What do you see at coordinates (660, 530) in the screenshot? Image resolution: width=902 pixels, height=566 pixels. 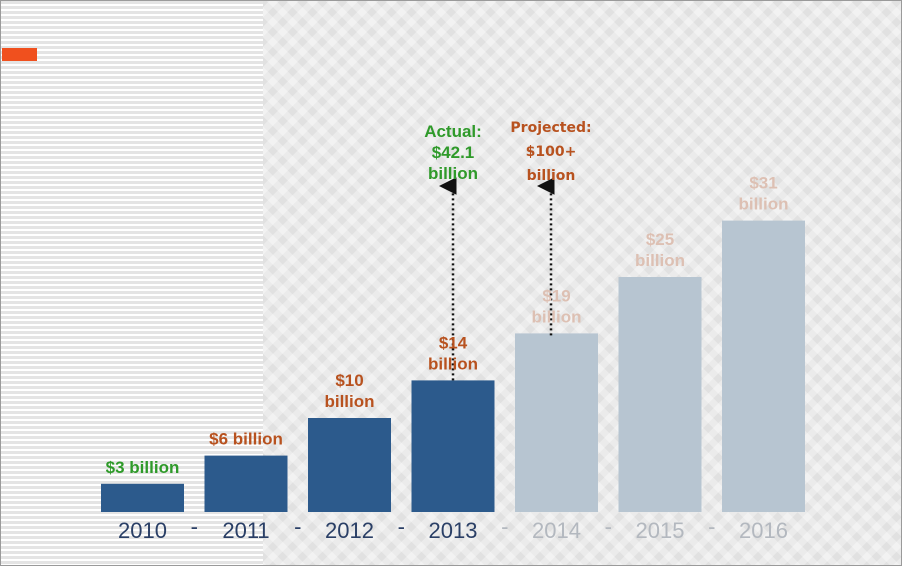 I see `x-tick-2015: 2015` at bounding box center [660, 530].